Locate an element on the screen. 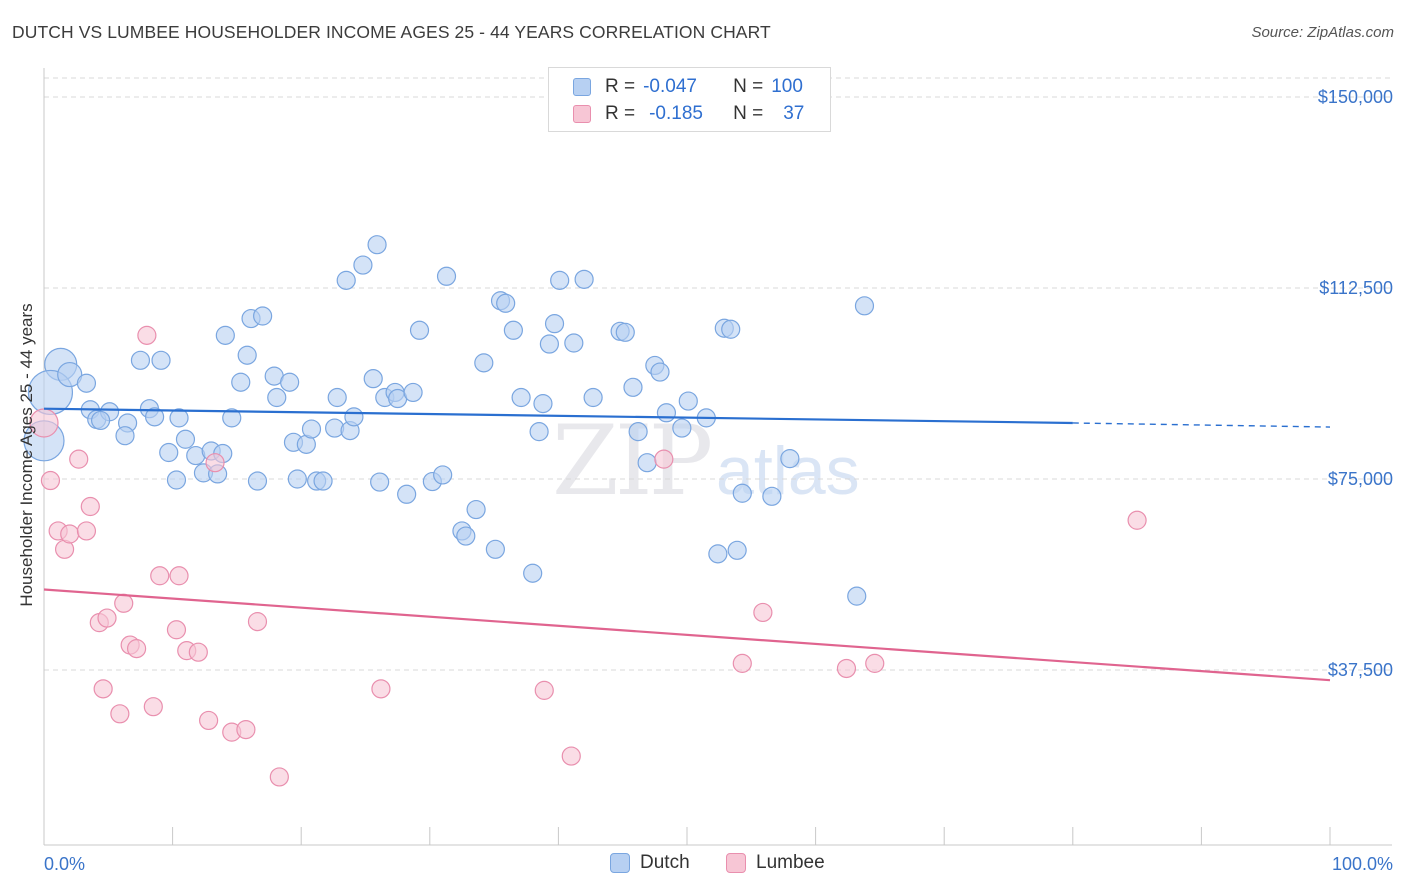 Image resolution: width=1406 pixels, height=892 pixels. dutch-legend-label: Dutch is located at coordinates (665, 862).